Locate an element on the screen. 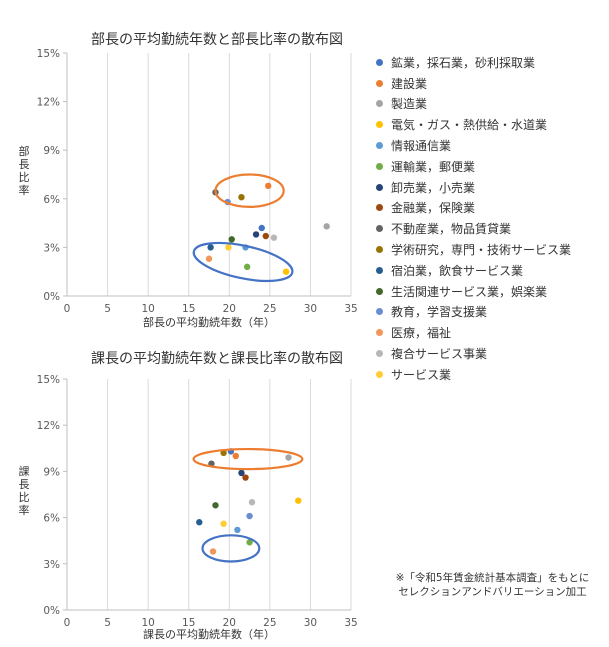 This screenshot has width=609, height=647. legend-item: 宿泊業，飲食サービス業 is located at coordinates (491, 270).